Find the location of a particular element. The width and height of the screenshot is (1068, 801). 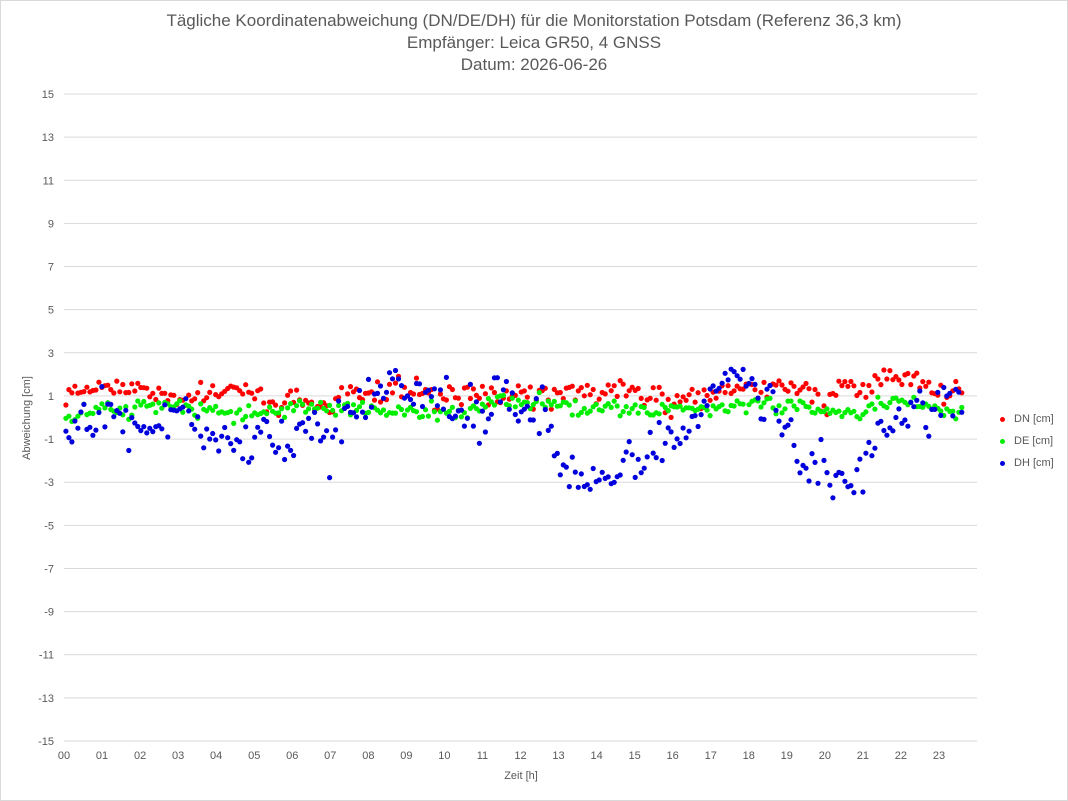

x-tick-label: 11 is located at coordinates (482, 756).